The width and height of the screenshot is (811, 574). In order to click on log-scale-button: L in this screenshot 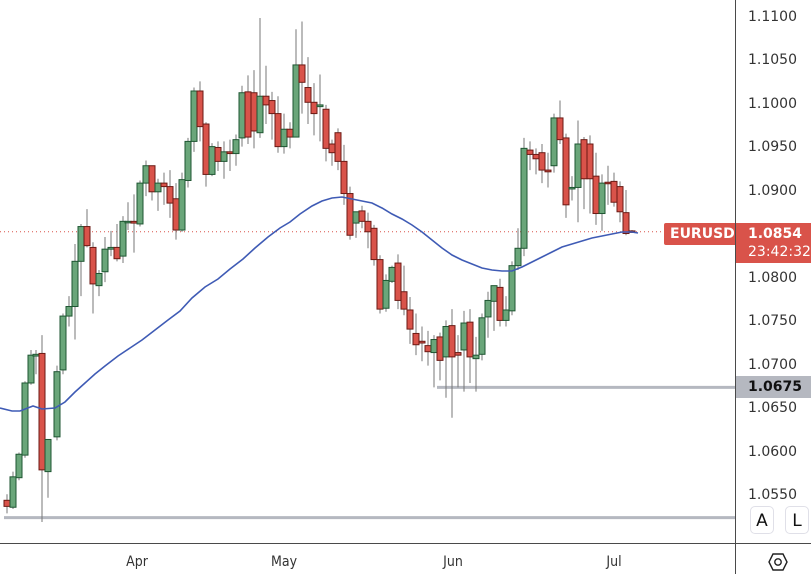, I will do `click(797, 520)`.